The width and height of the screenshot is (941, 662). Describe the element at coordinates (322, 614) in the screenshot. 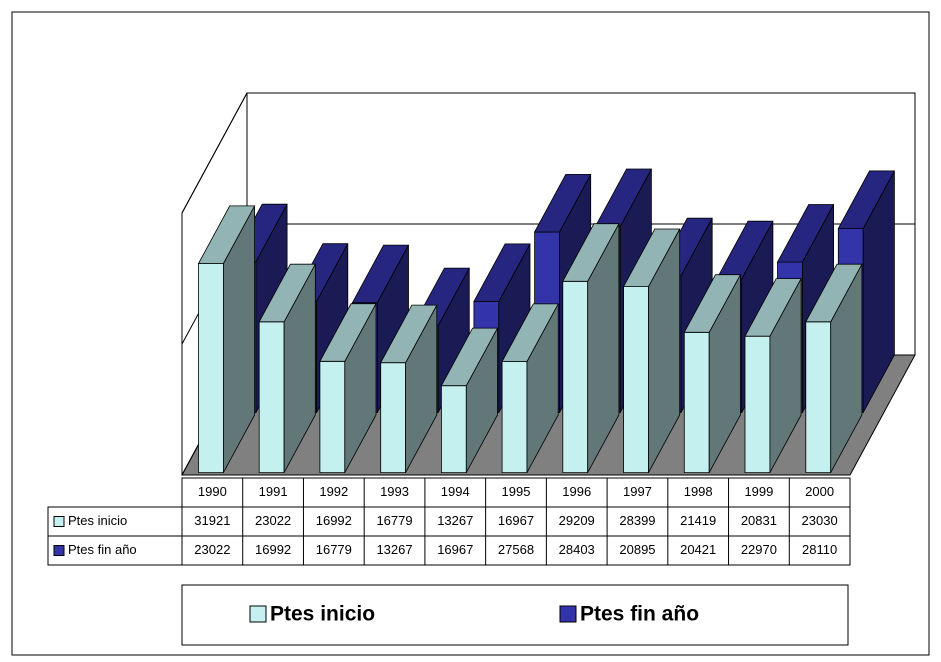

I see `legend-label: Ptes inicio` at that location.